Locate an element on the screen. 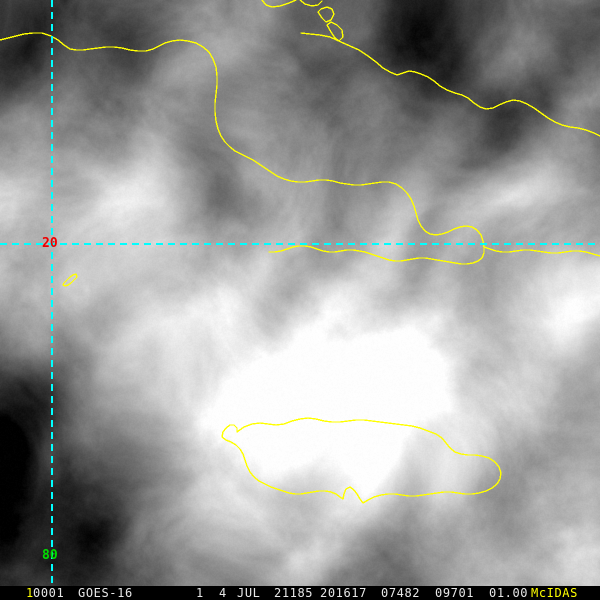  status-frame-number: 0001 is located at coordinates (49, 593).